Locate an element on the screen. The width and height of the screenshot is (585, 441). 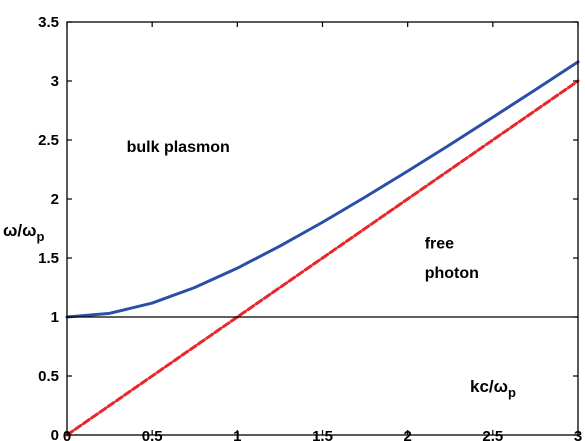
y-tick-label-1: 0.5 is located at coordinates (48, 376).